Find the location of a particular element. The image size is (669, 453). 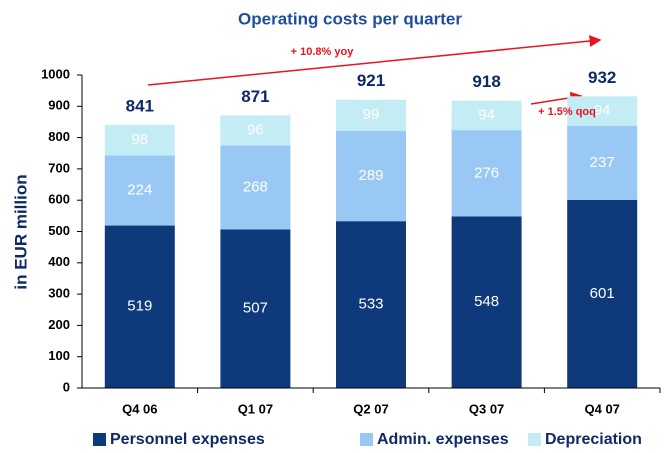

data-label: 268 is located at coordinates (255, 186).